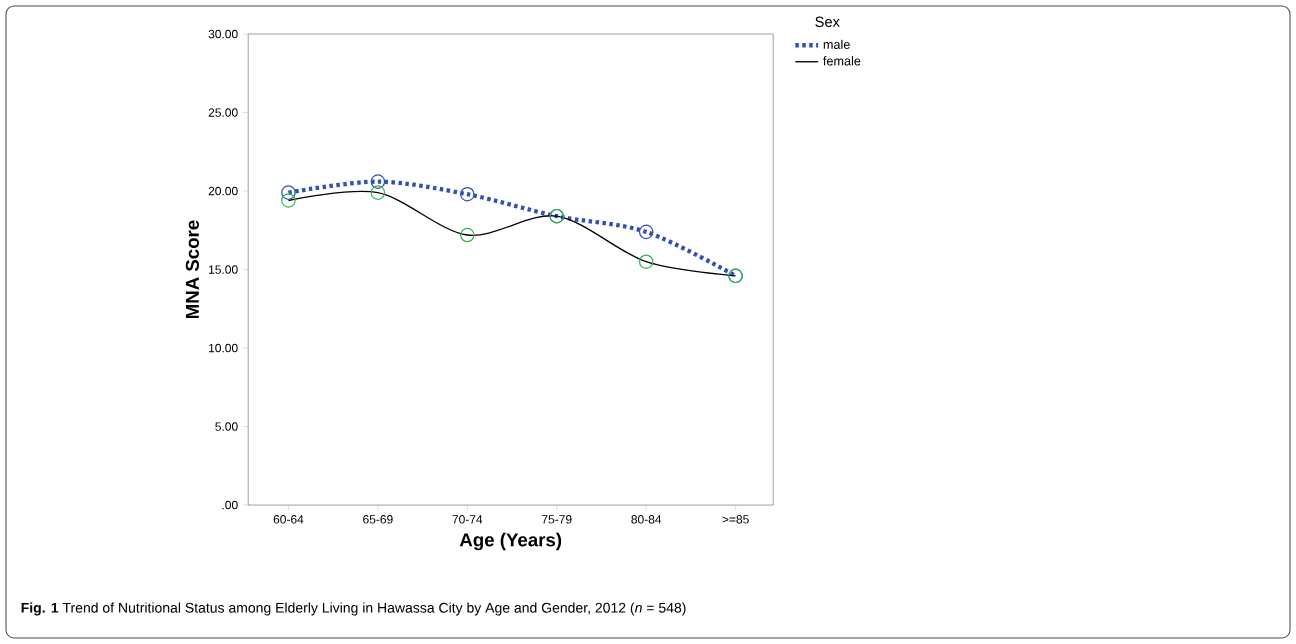 The width and height of the screenshot is (1296, 644). I want to click on x-axis-title: Age (Years), so click(510, 541).